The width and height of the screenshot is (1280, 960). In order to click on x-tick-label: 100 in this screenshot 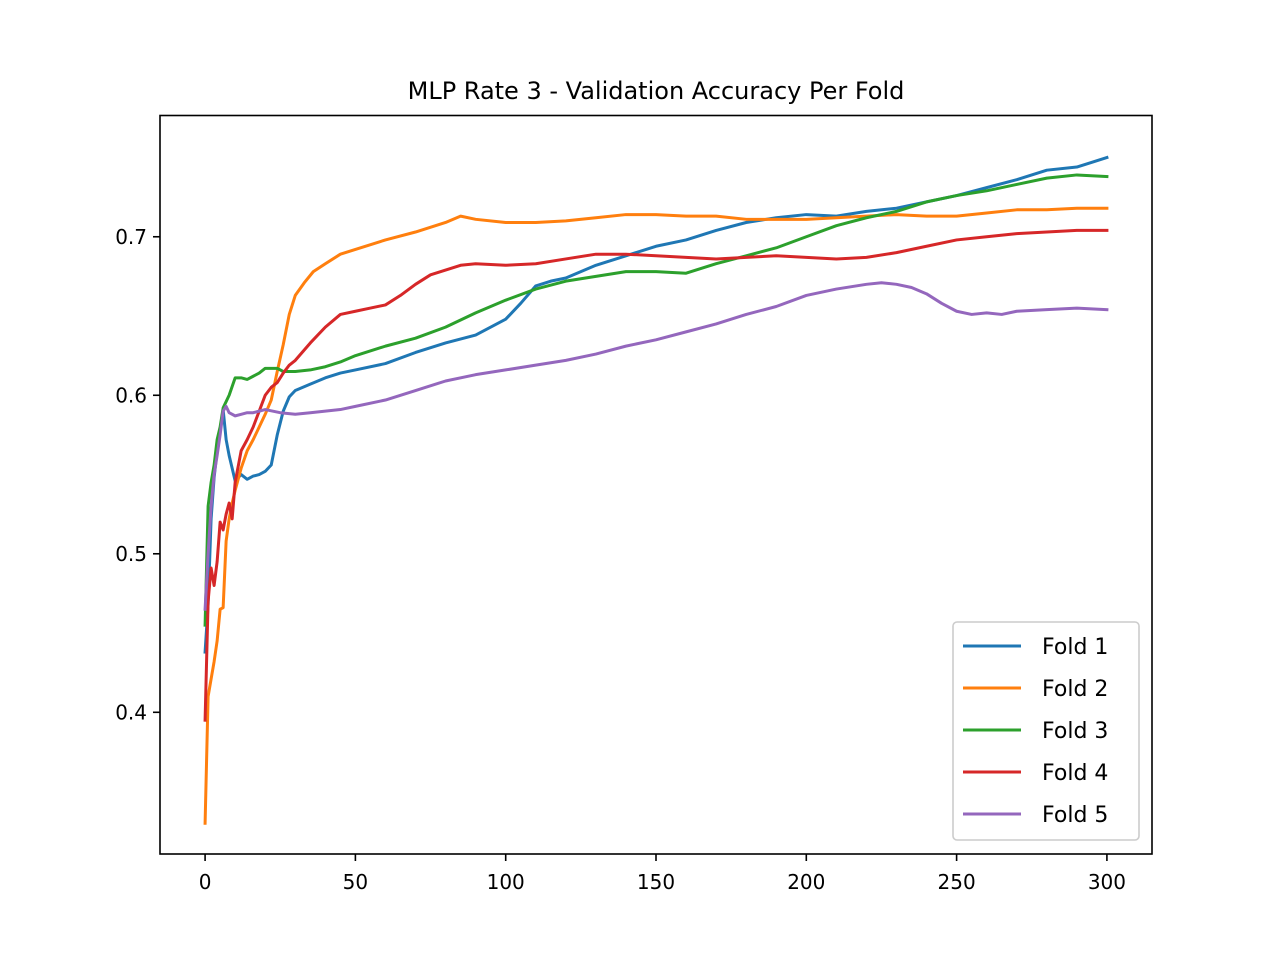, I will do `click(506, 882)`.